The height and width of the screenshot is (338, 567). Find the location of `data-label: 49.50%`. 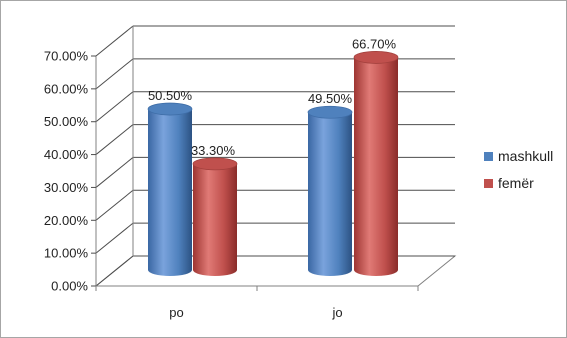

data-label: 49.50% is located at coordinates (330, 98).